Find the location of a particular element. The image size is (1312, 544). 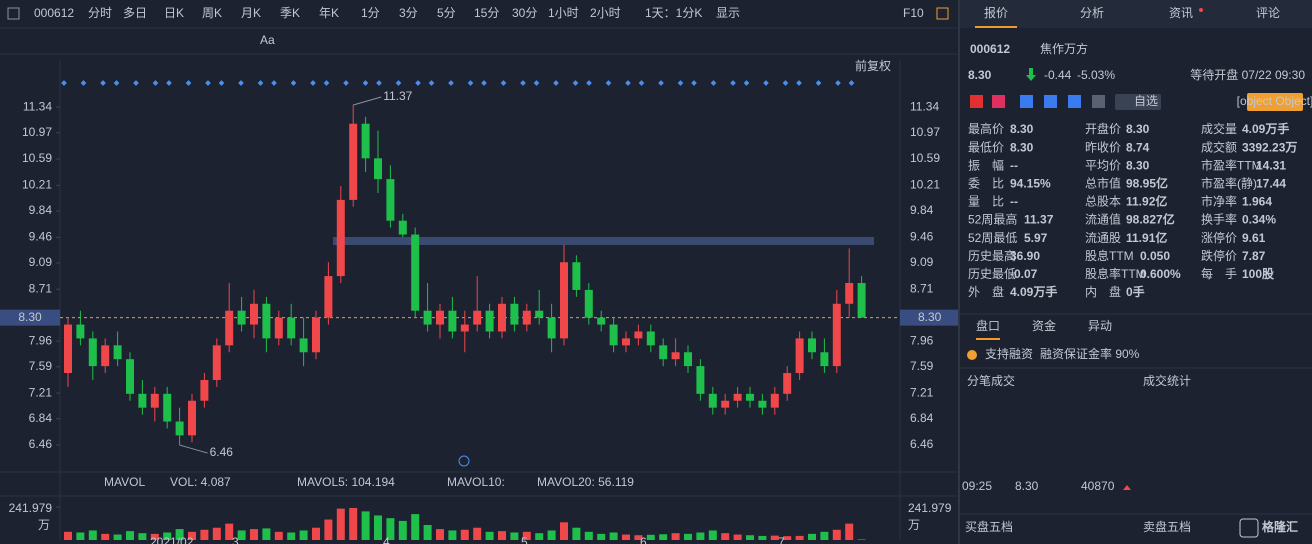

quote-tab: 资讯 is located at coordinates (1181, 13).